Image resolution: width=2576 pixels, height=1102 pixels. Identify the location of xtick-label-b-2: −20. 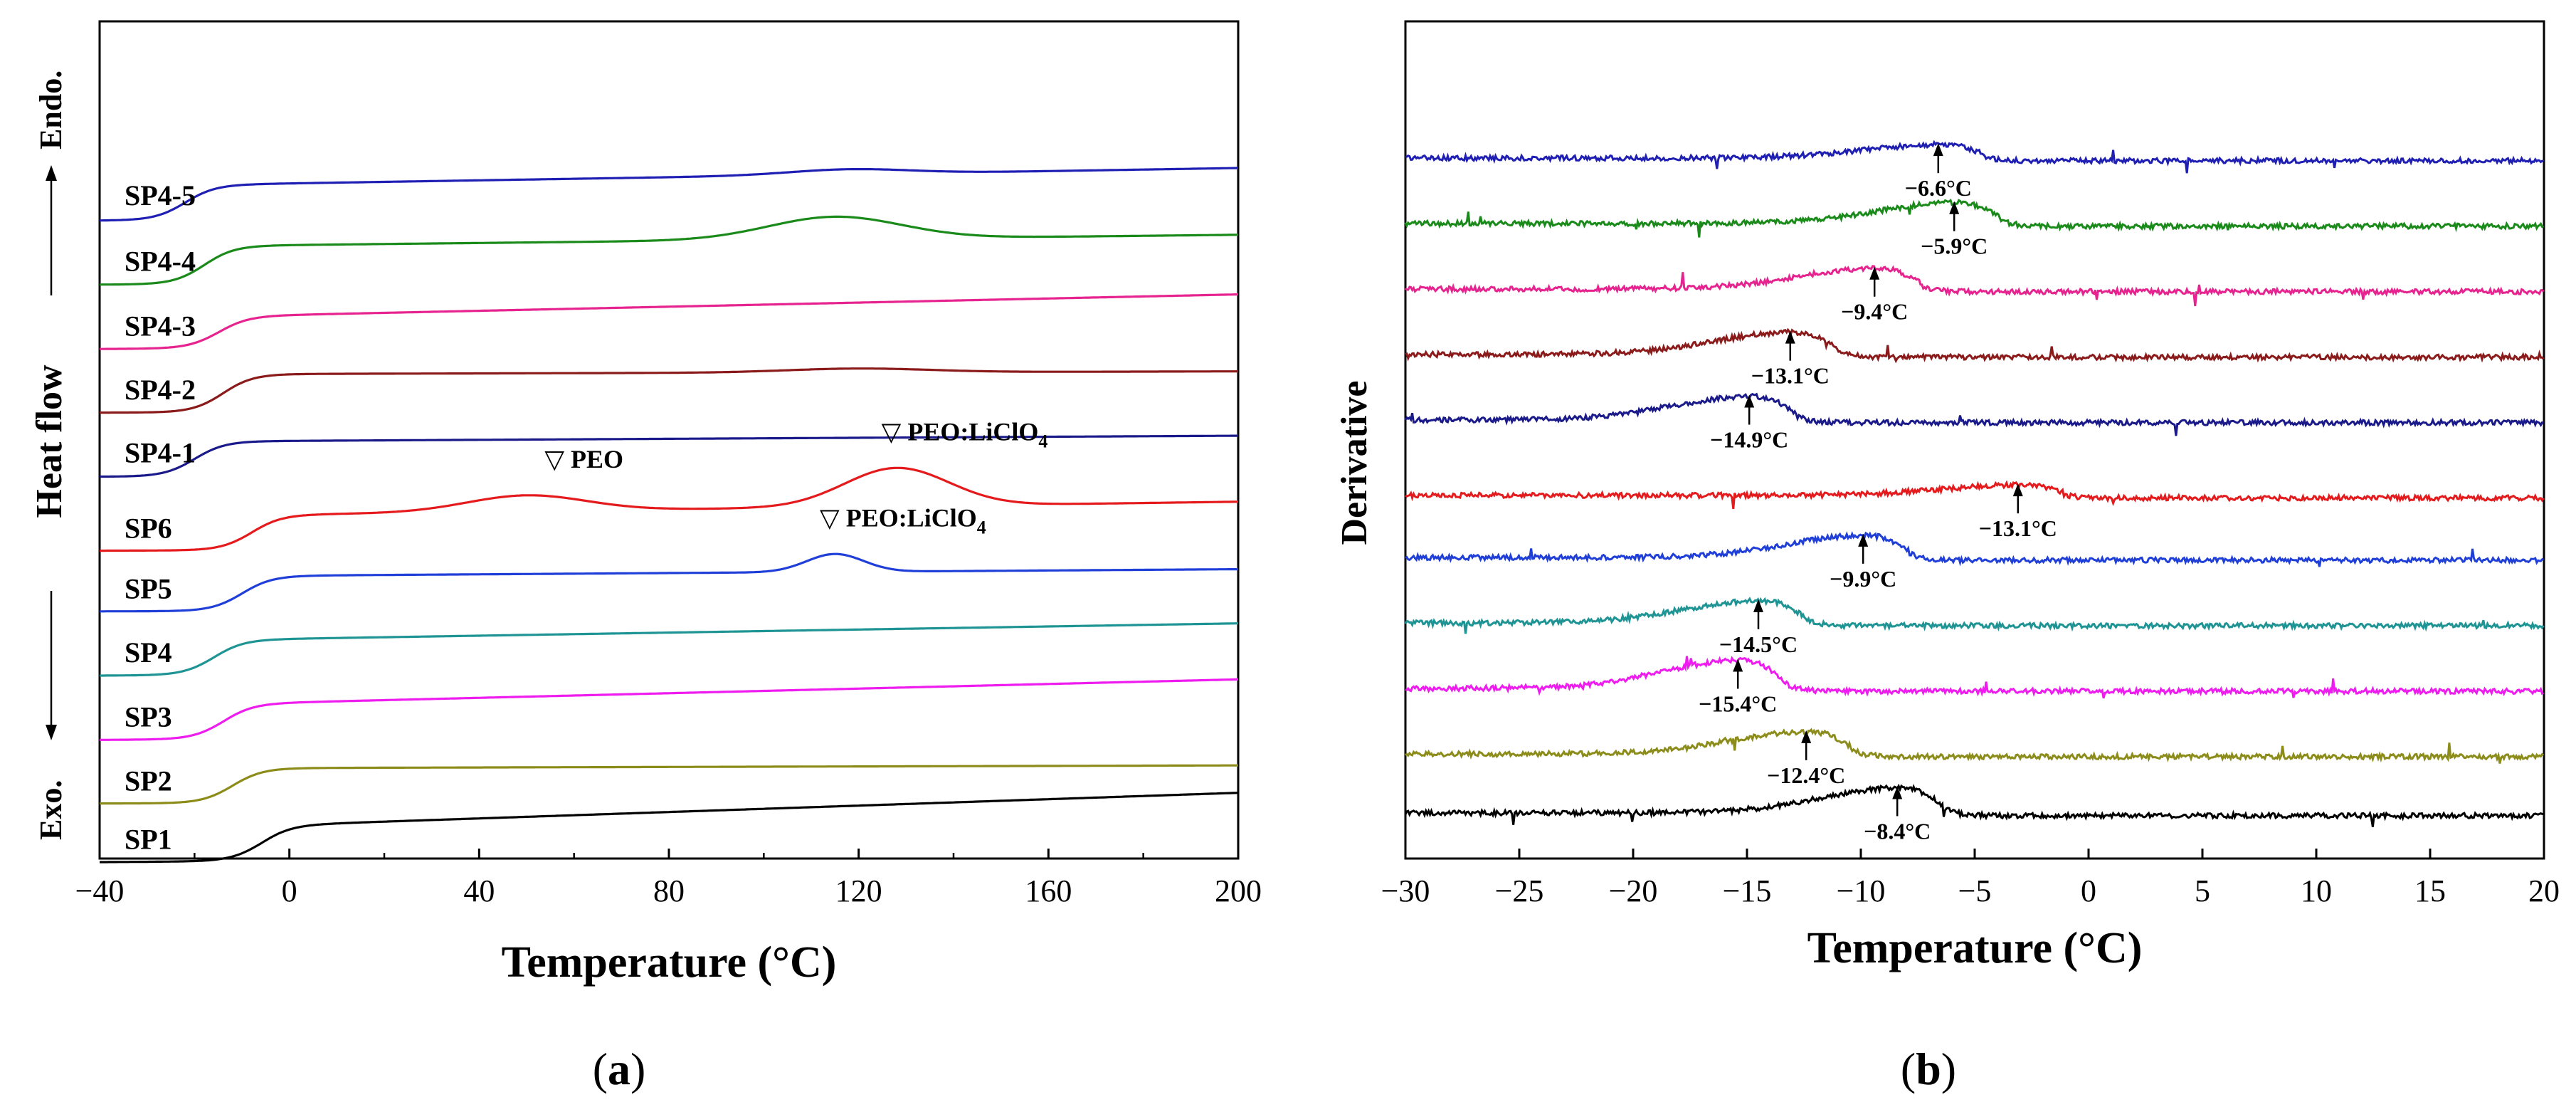
(1633, 891).